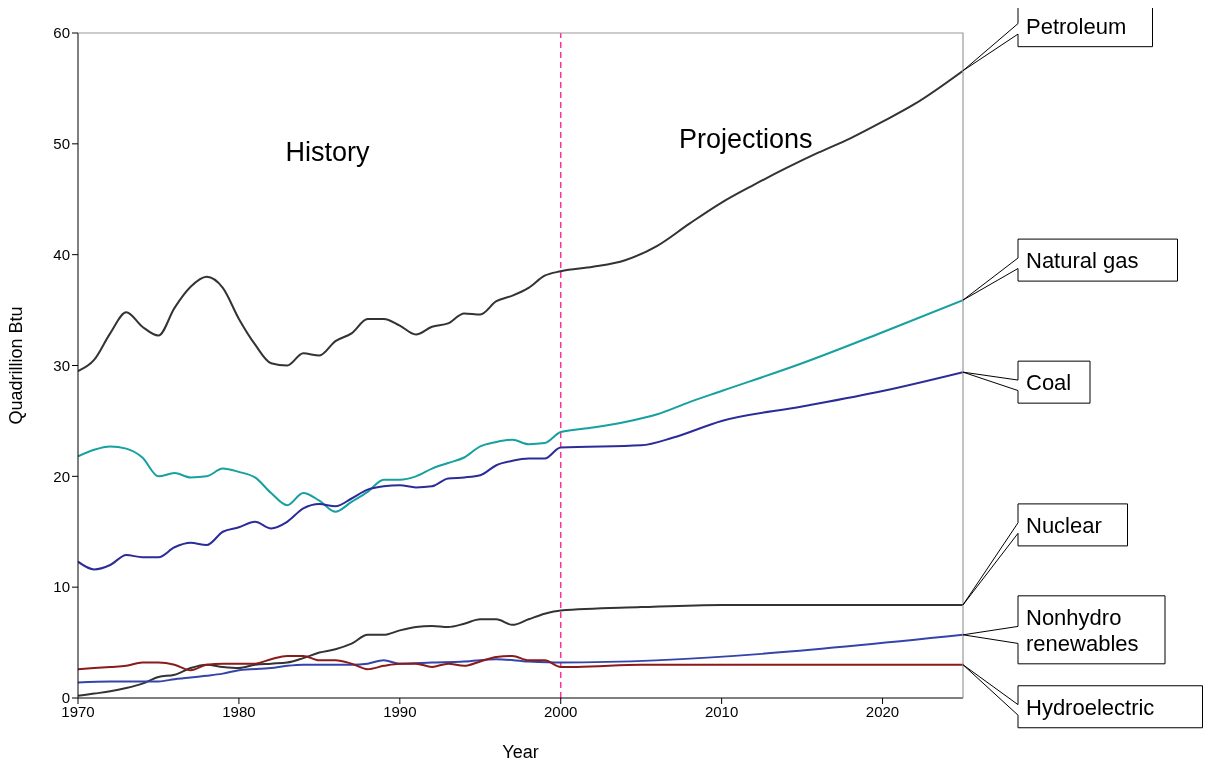 The width and height of the screenshot is (1224, 772). Describe the element at coordinates (561, 711) in the screenshot. I see `x-tick-label: 2000` at that location.